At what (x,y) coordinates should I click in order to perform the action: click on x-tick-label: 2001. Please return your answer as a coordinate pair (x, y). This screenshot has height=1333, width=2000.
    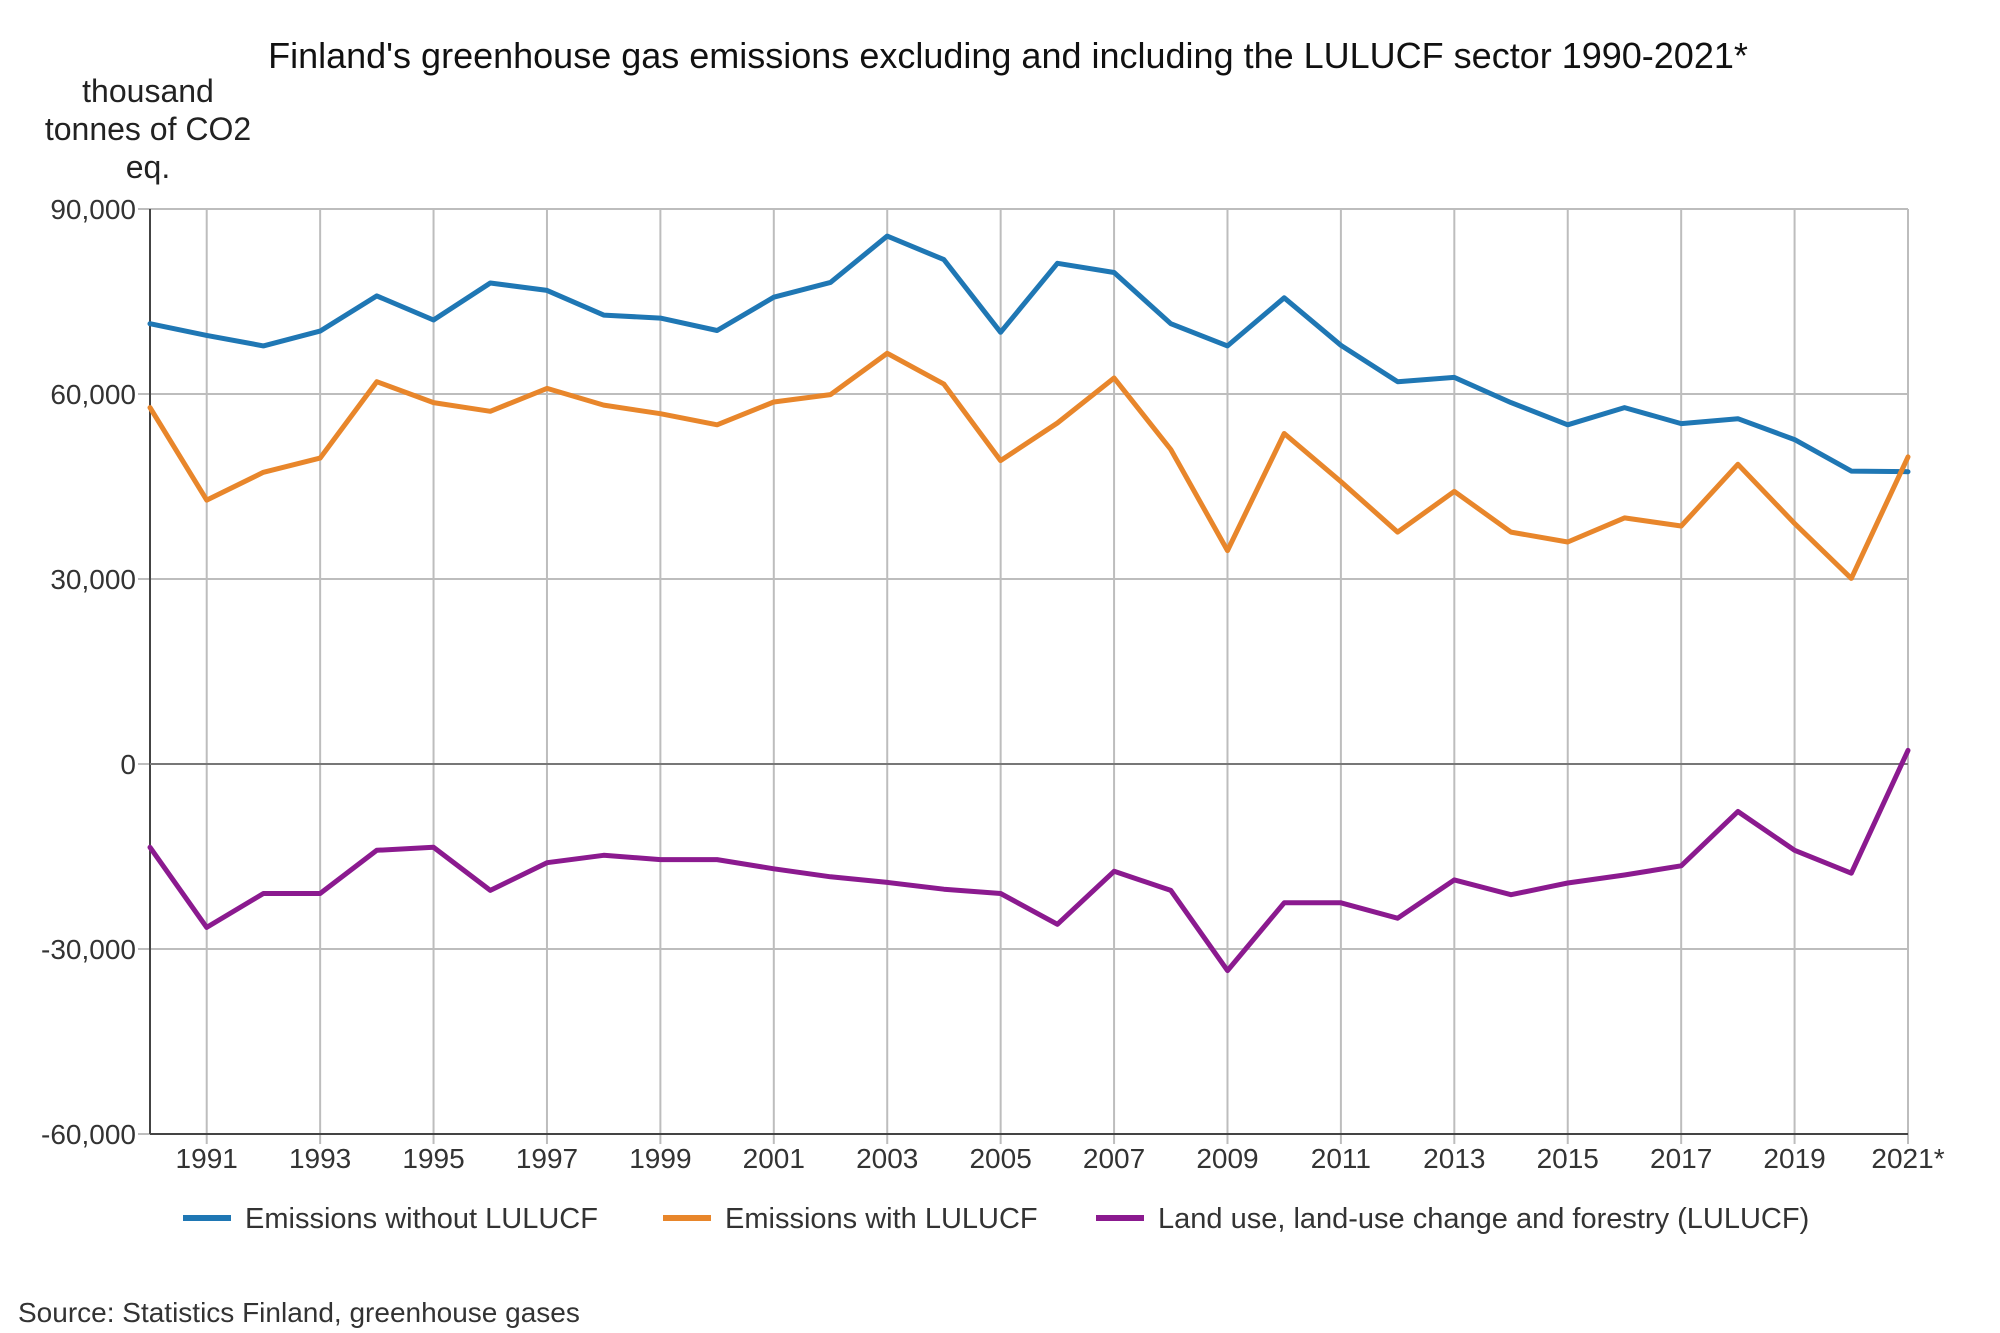
    Looking at the image, I should click on (774, 1158).